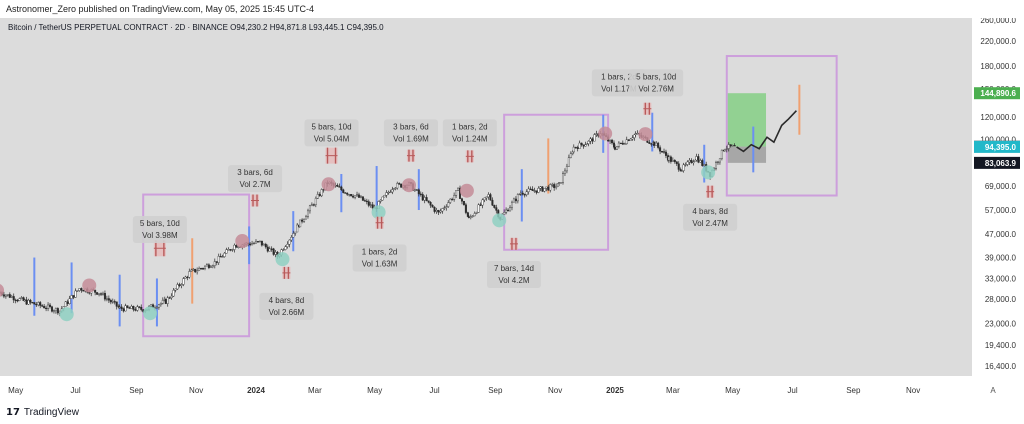 The width and height of the screenshot is (1024, 424). Describe the element at coordinates (656, 83) in the screenshot. I see `measure-label-box` at that location.